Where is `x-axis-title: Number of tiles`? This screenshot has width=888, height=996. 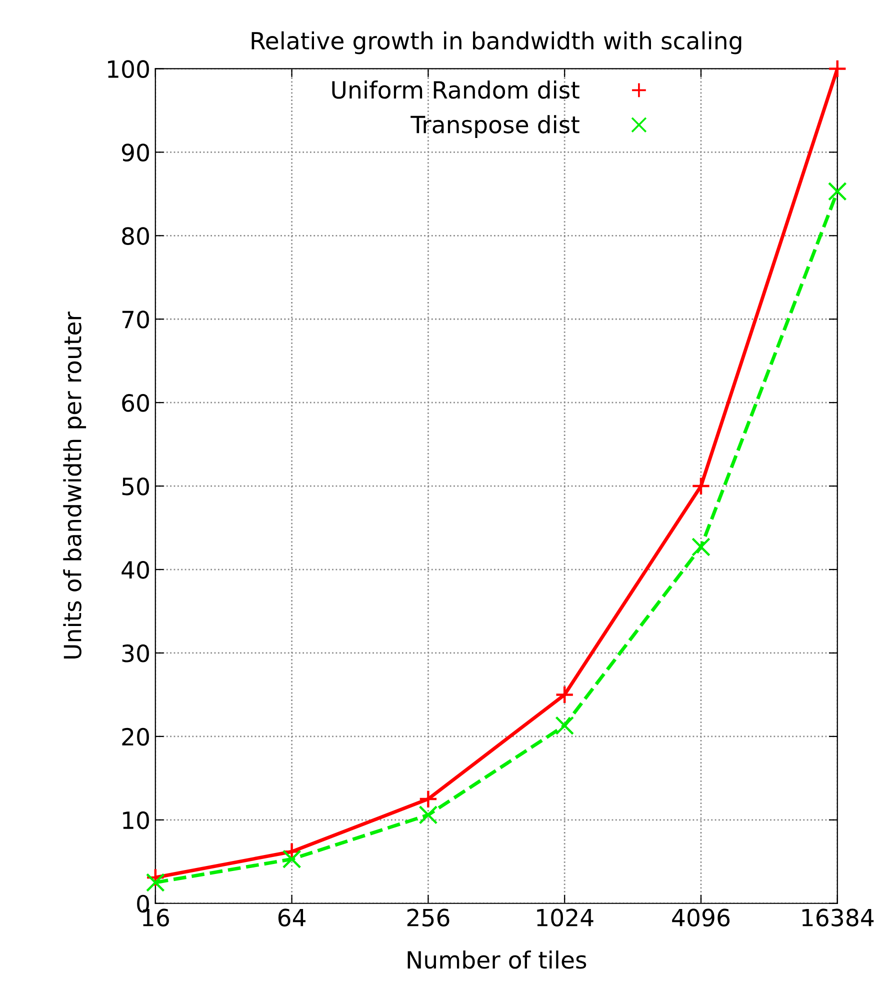
x-axis-title: Number of tiles is located at coordinates (497, 959).